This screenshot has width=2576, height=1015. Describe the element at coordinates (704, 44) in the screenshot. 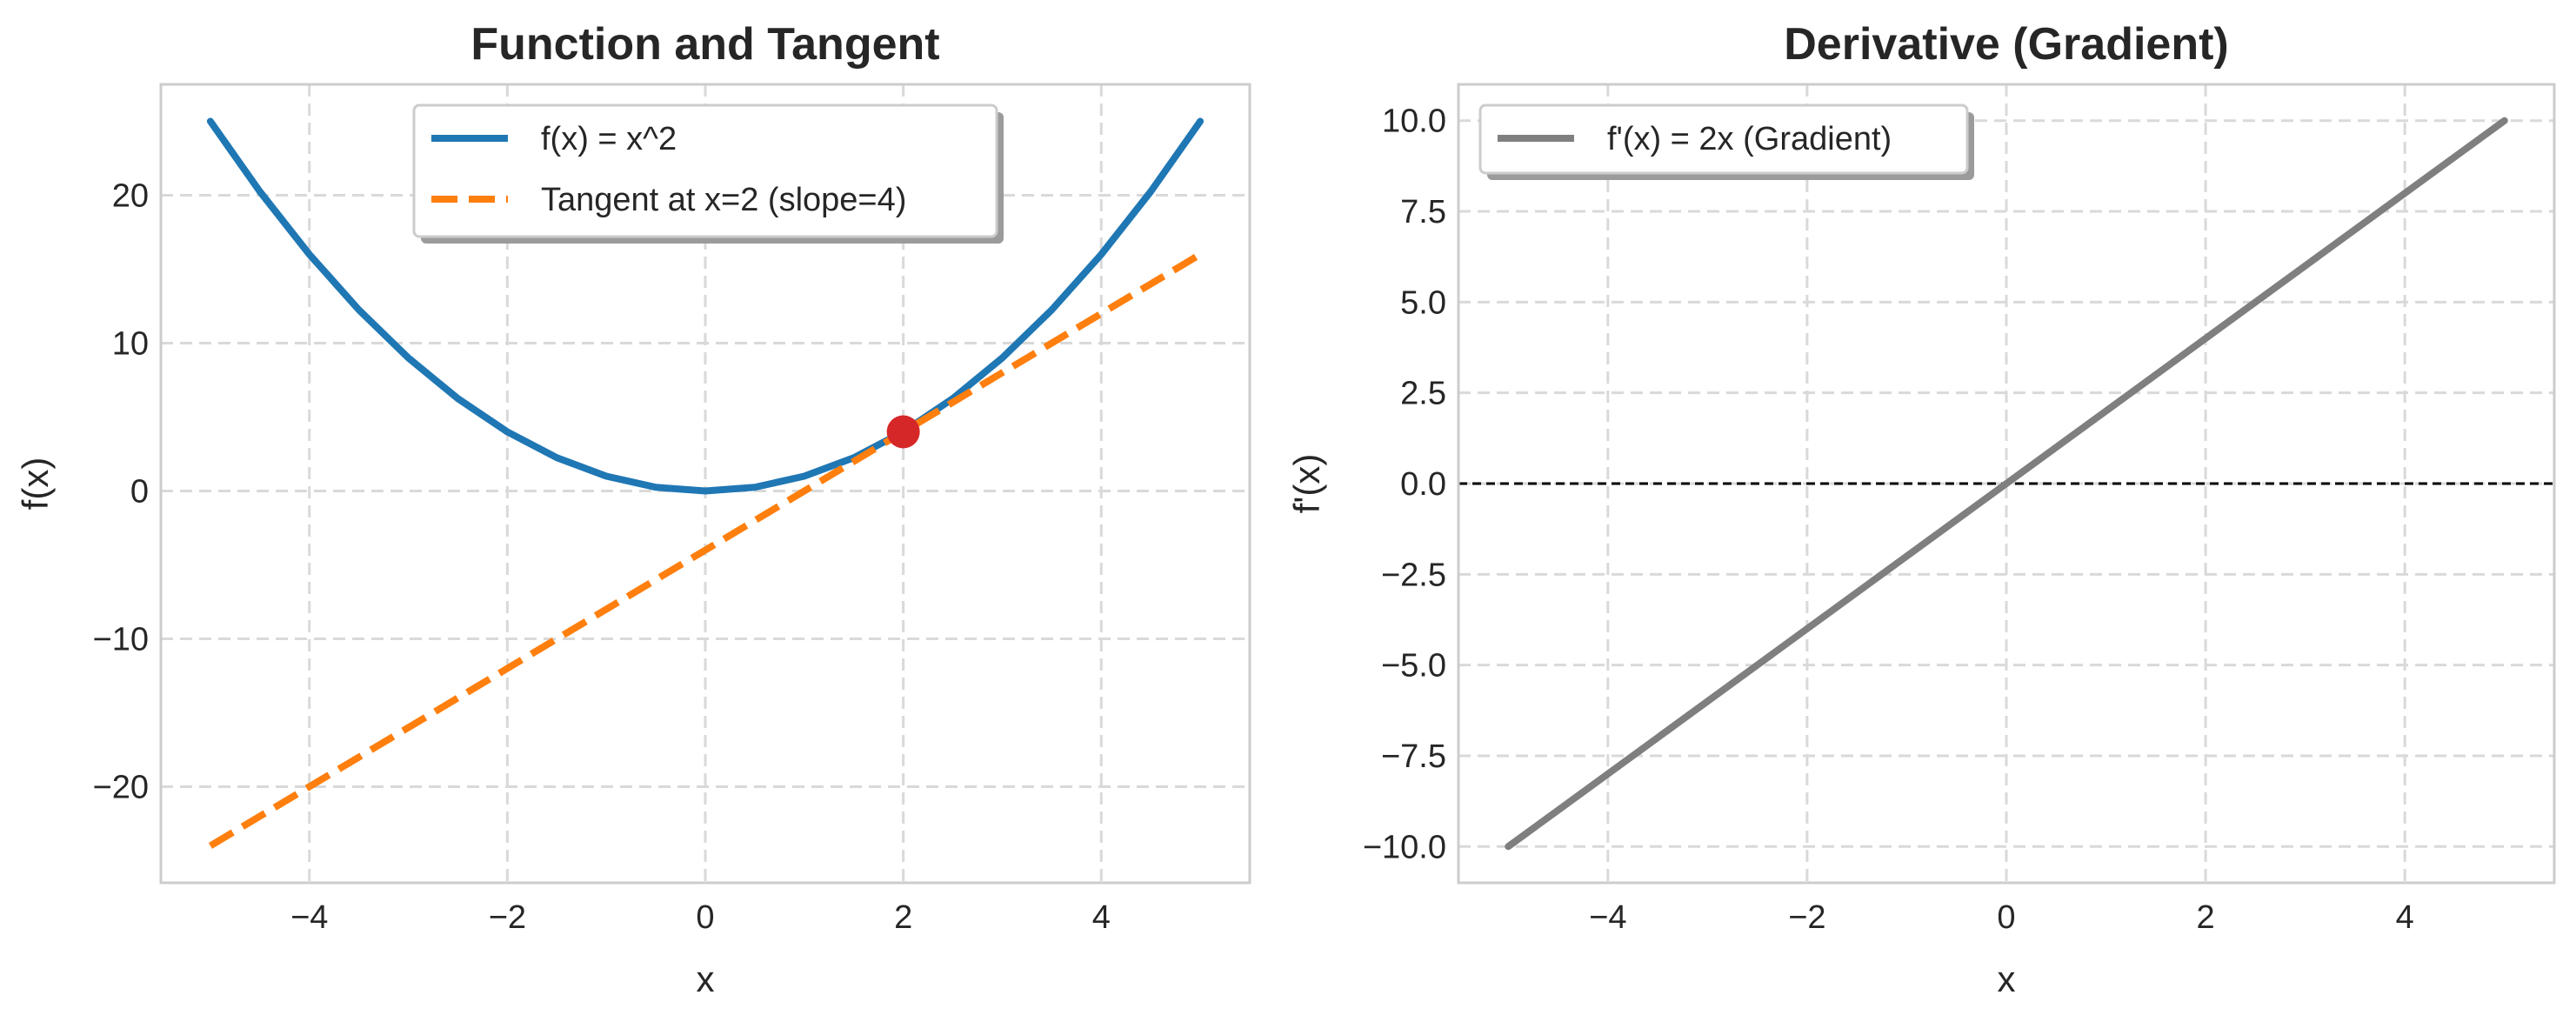

I see `chart-title: Function and Tangent` at that location.